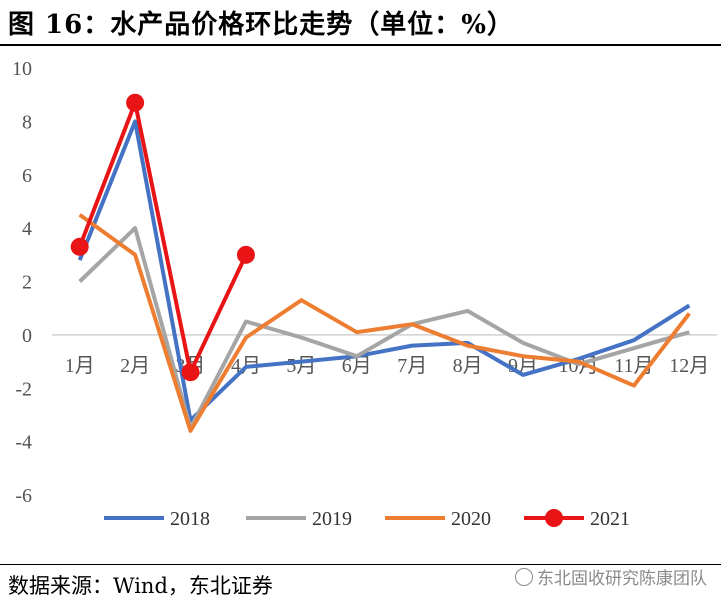 The width and height of the screenshot is (721, 605). I want to click on y-tick-label: 2, so click(27, 283).